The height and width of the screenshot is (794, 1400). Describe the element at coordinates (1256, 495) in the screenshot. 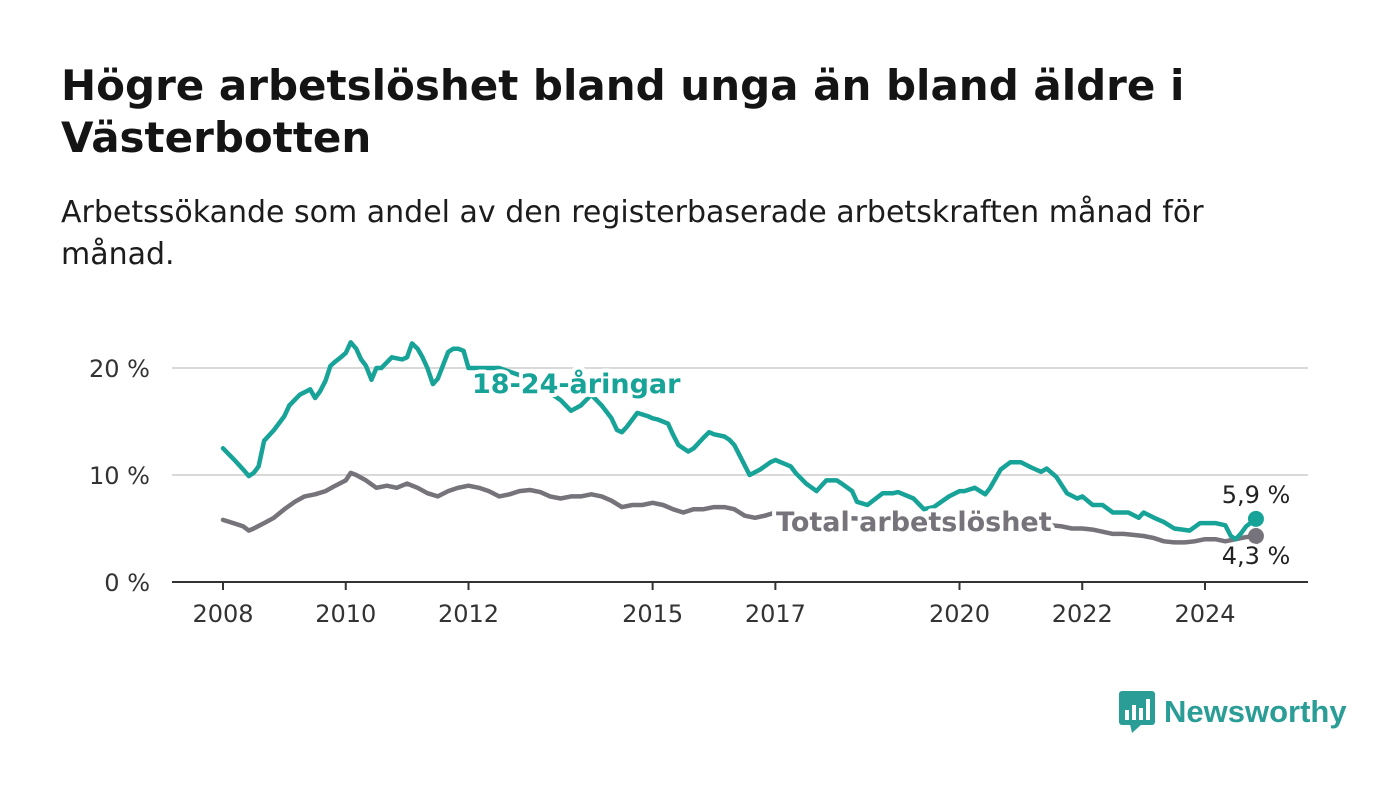

I see `end-label-youth: 5,9 %` at that location.